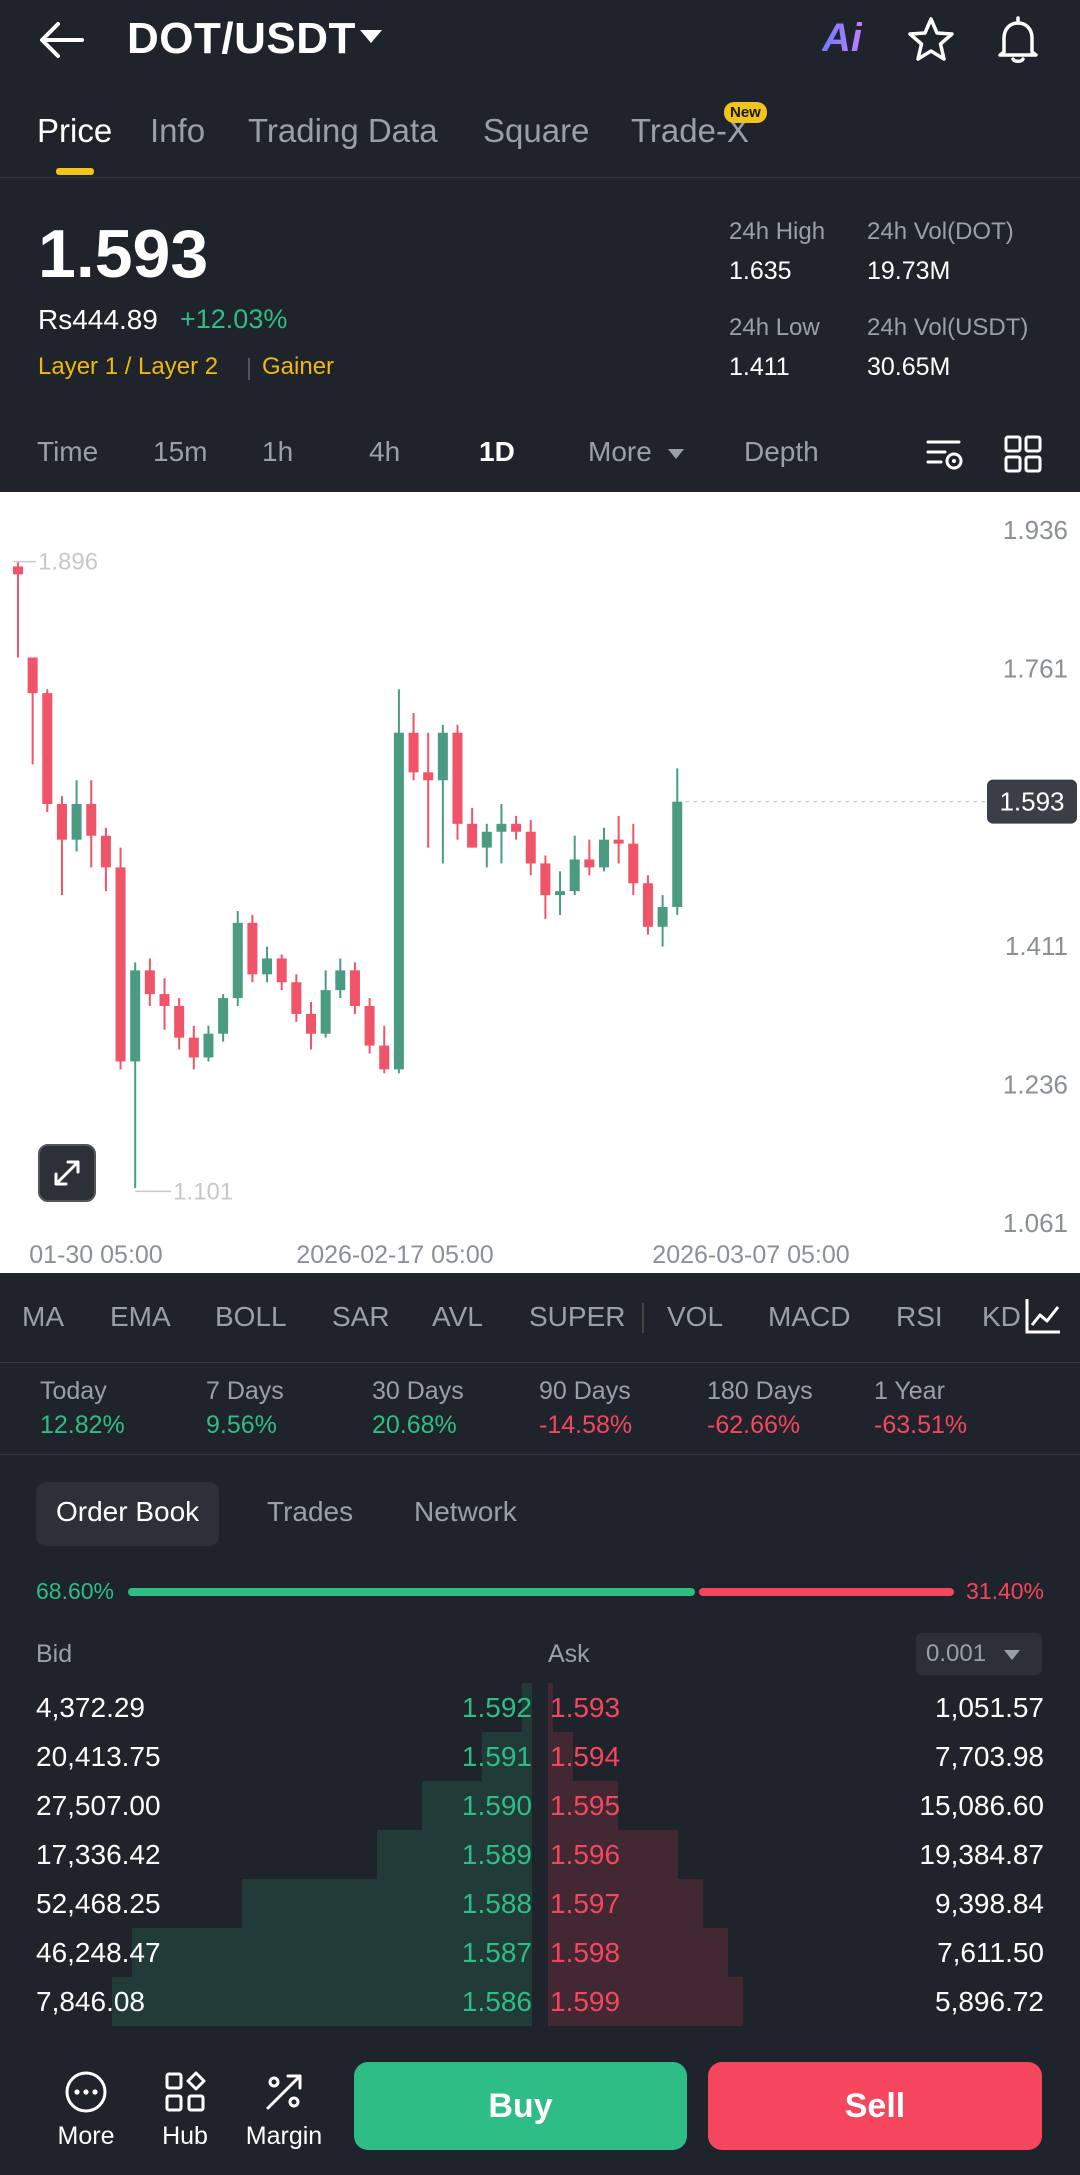 Image resolution: width=1080 pixels, height=2175 pixels. Describe the element at coordinates (140, 1316) in the screenshot. I see `indicator-ema: EMA` at that location.